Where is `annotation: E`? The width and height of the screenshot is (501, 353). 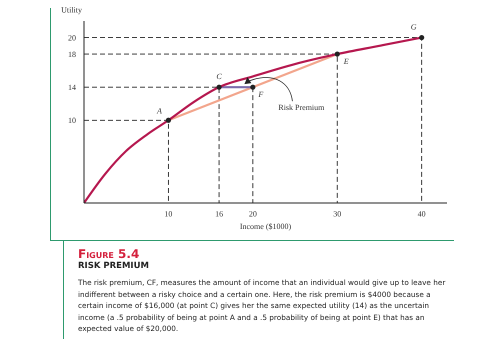 annotation: E is located at coordinates (345, 61).